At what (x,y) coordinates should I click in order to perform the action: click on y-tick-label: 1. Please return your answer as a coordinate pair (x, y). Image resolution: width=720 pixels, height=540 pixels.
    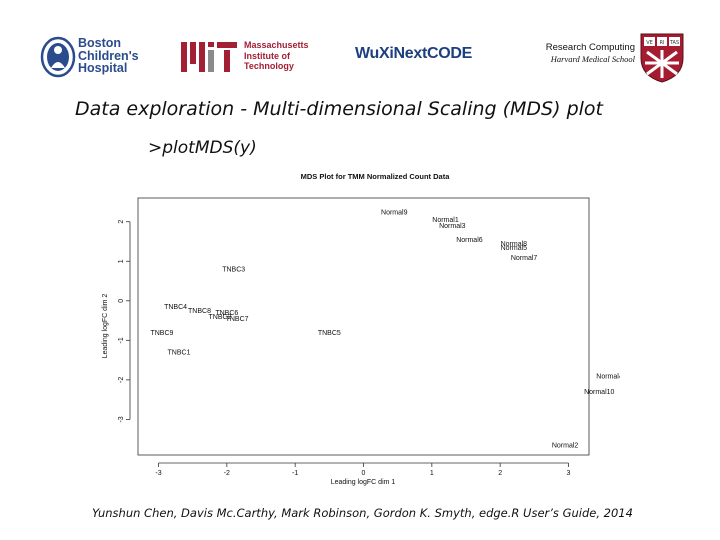
    Looking at the image, I should click on (121, 261).